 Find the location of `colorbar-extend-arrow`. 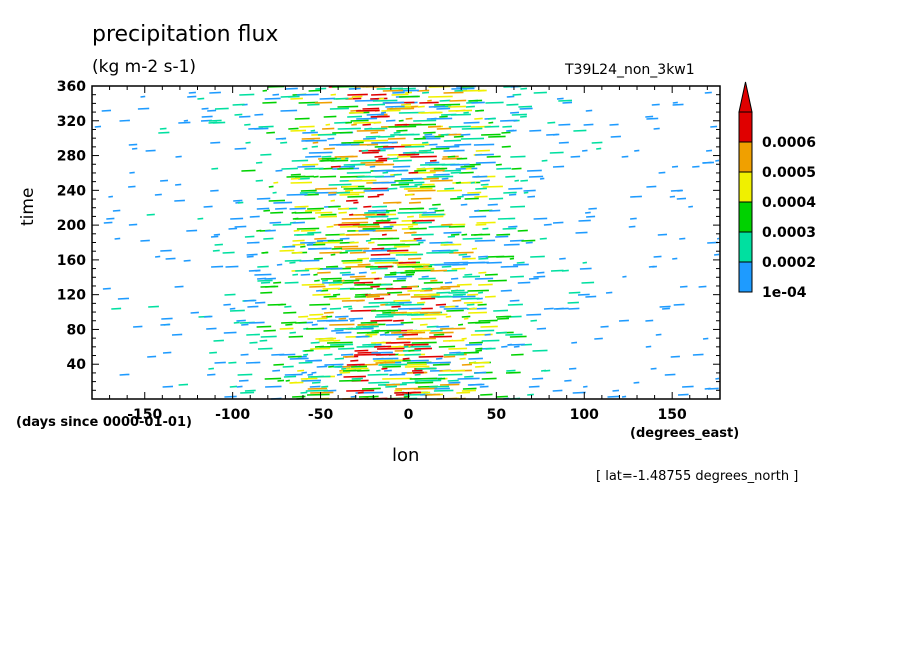

colorbar-extend-arrow is located at coordinates (745, 97).